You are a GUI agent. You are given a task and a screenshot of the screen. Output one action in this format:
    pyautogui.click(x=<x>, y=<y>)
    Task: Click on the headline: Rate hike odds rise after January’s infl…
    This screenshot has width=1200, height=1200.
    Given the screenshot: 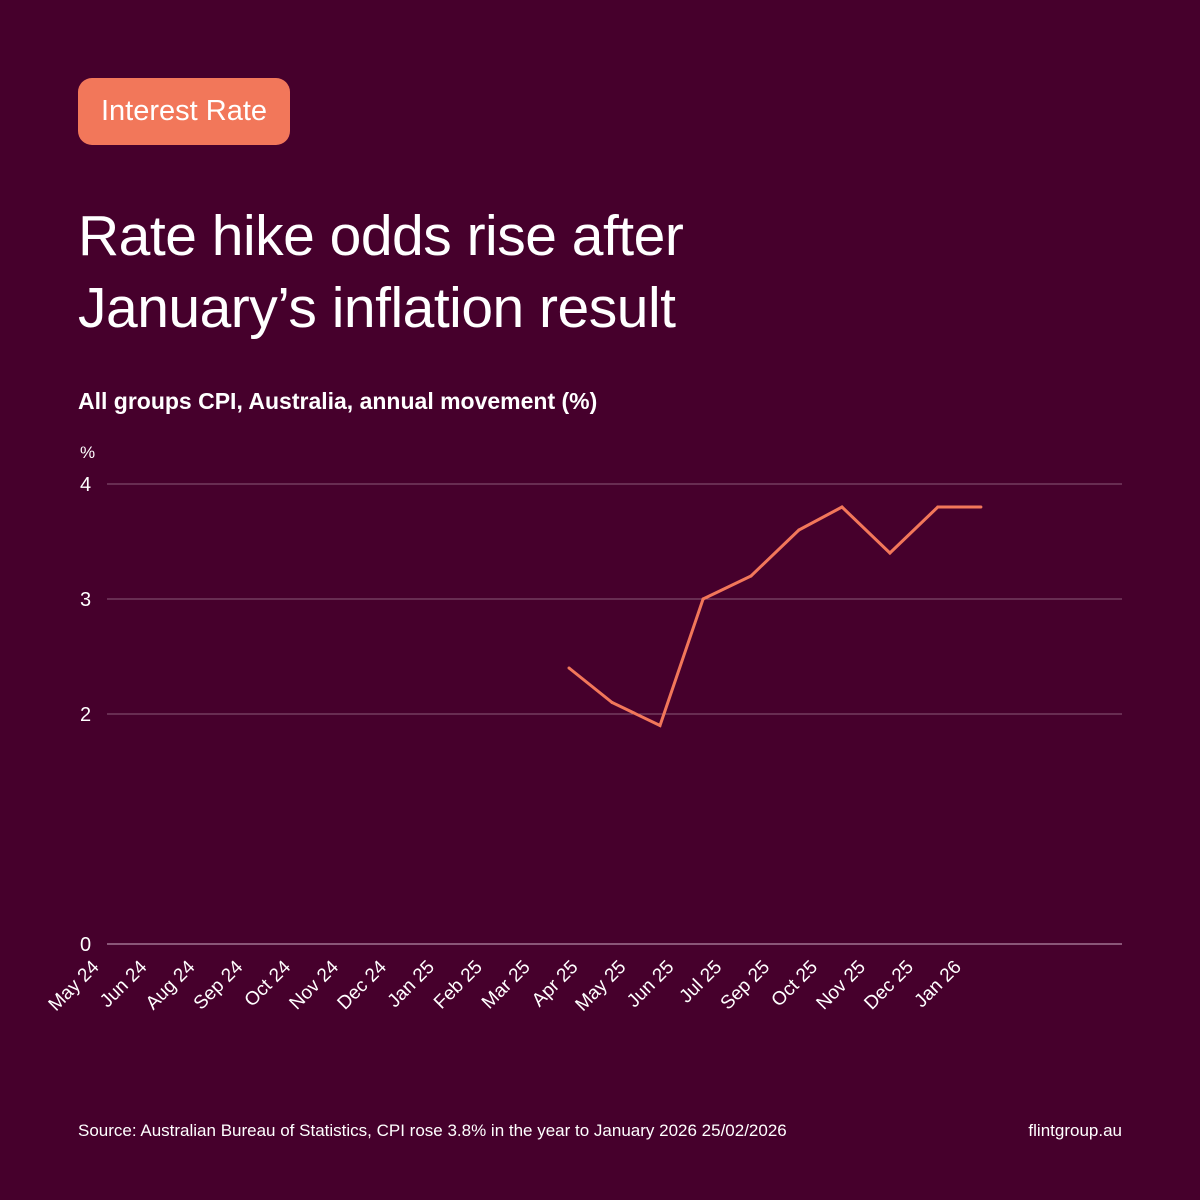 What is the action you would take?
    pyautogui.click(x=608, y=272)
    